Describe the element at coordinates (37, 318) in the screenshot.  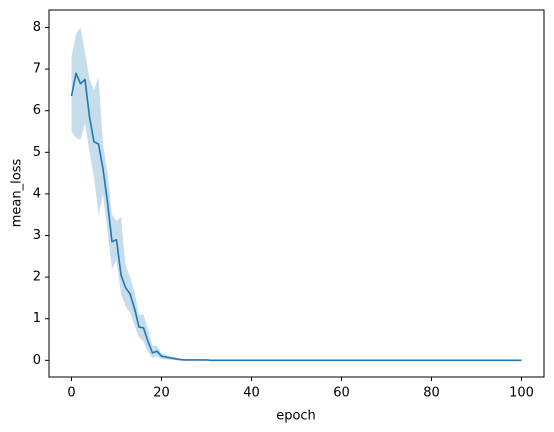
I see `y-tick-label: 1` at that location.